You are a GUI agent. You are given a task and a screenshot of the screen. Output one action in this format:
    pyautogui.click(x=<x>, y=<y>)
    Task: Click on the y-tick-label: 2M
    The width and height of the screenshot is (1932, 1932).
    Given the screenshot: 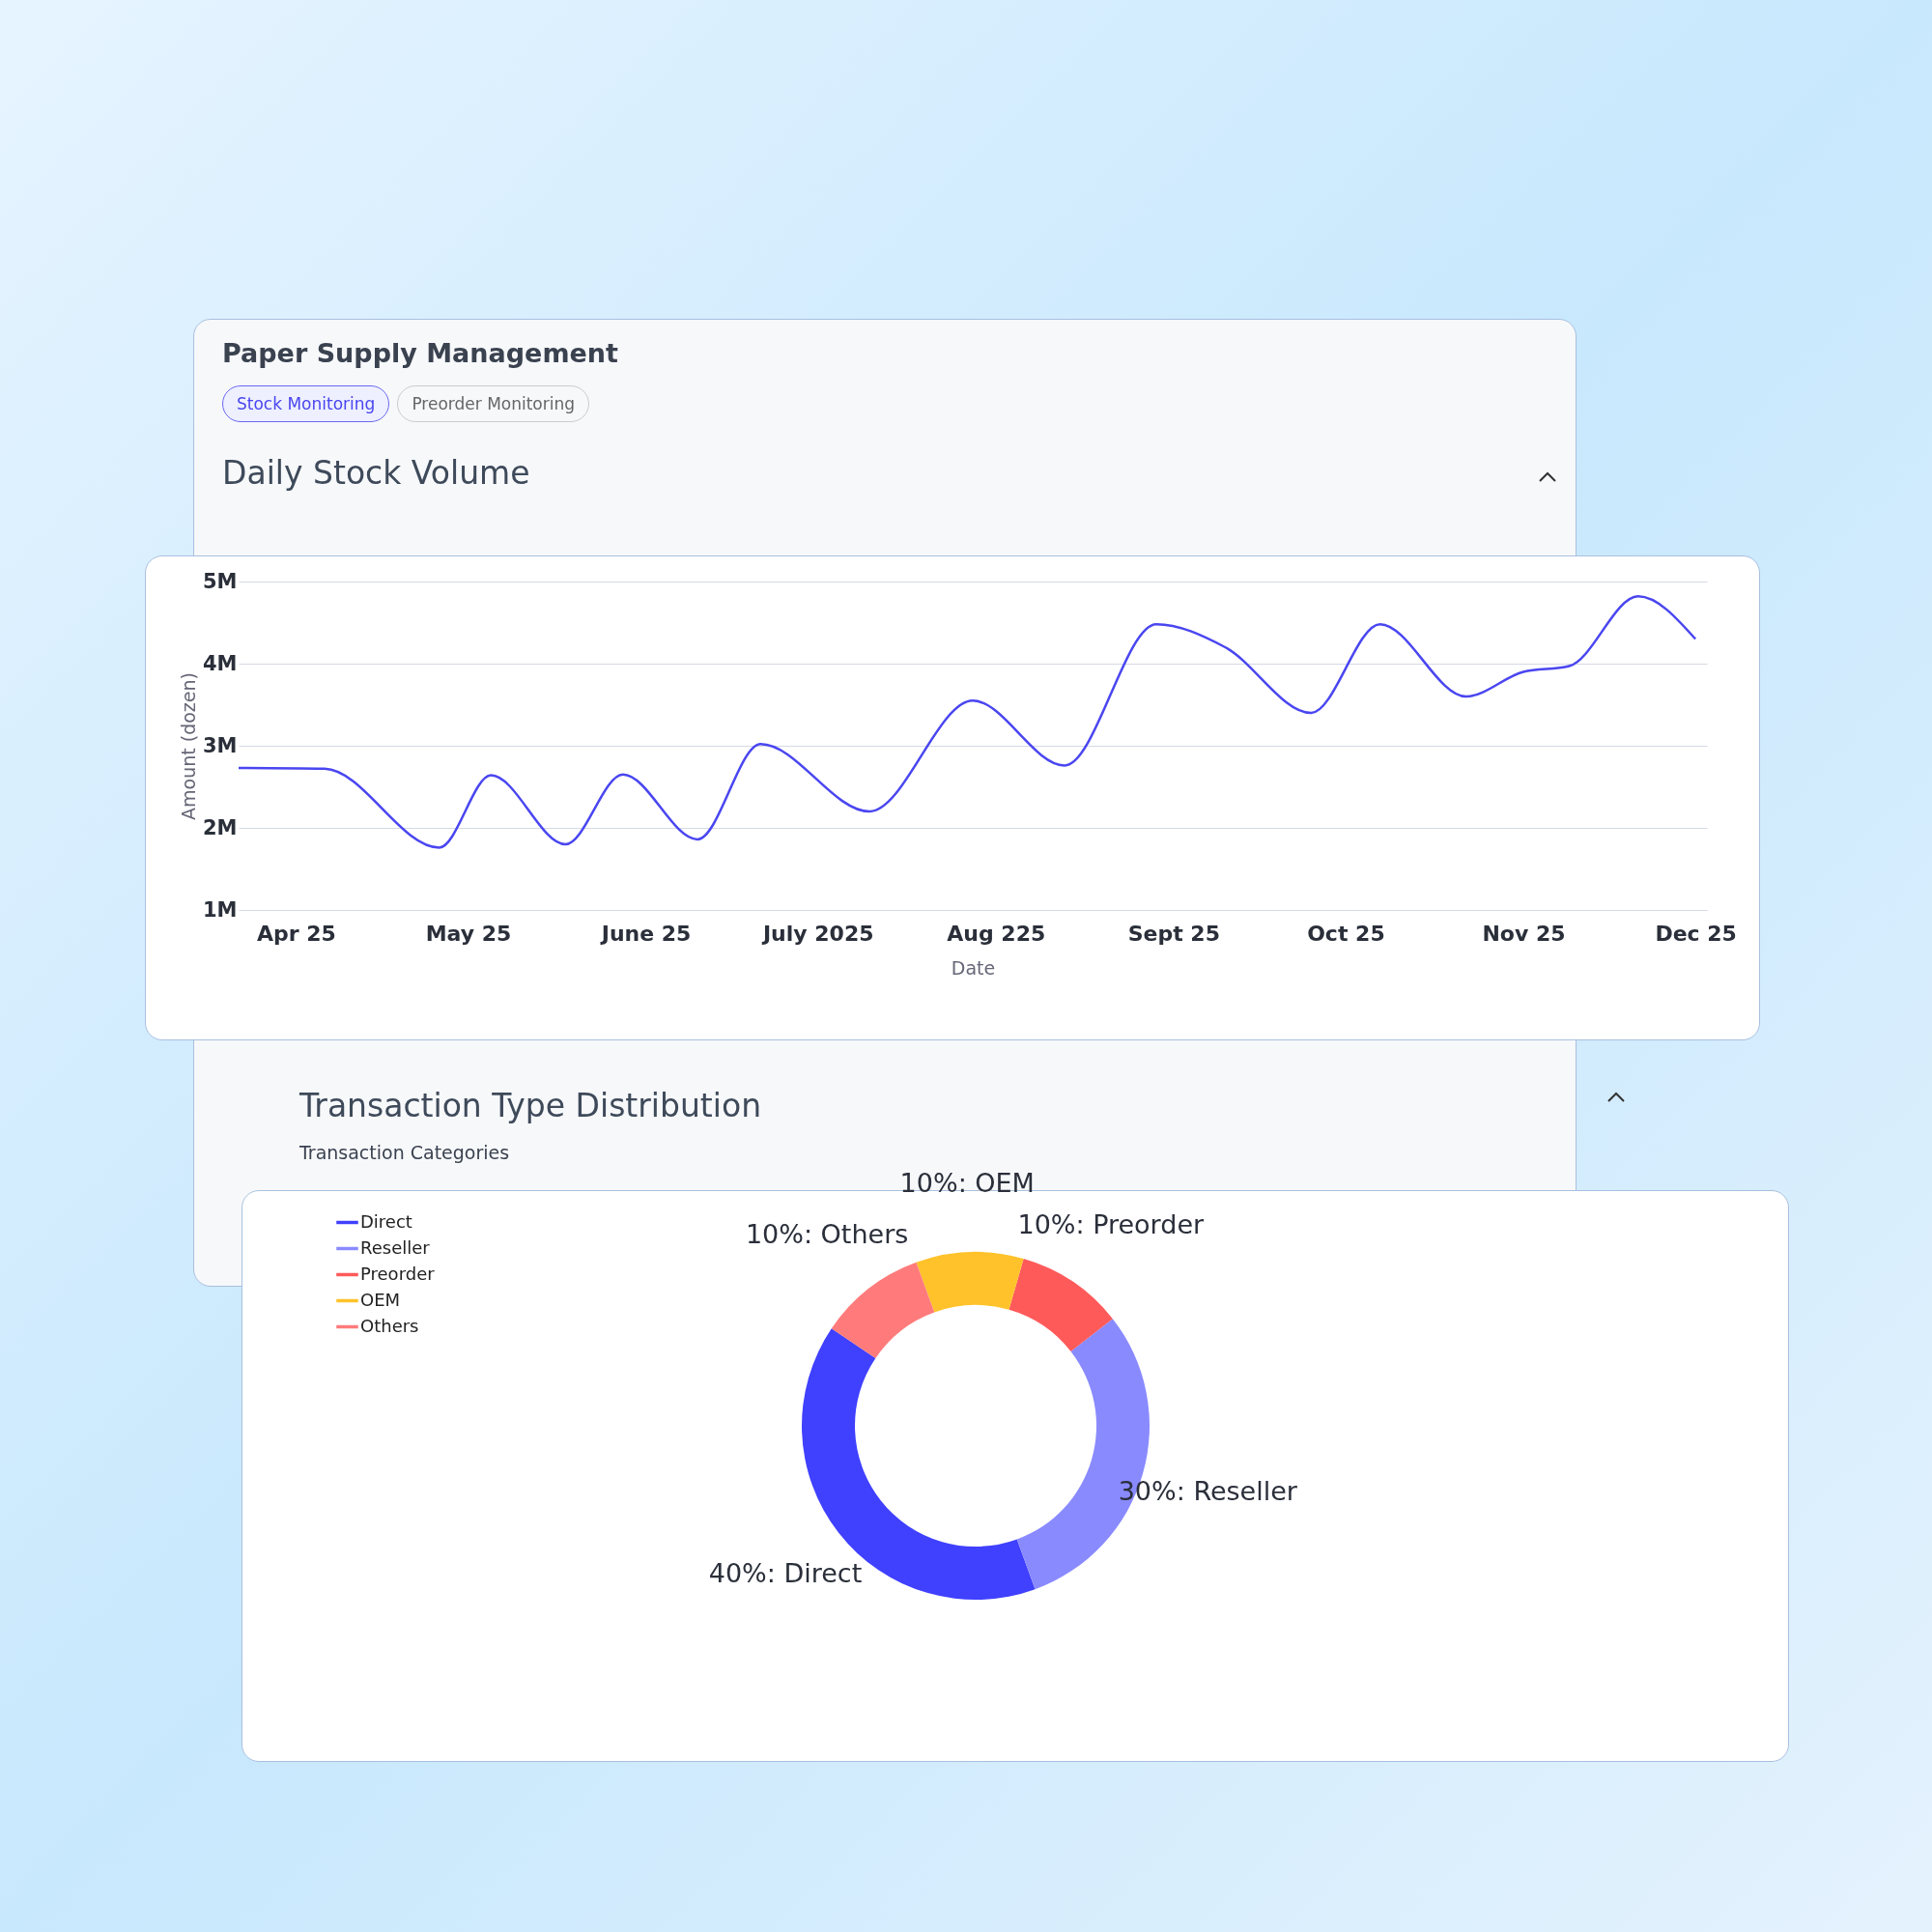 What is the action you would take?
    pyautogui.click(x=220, y=827)
    